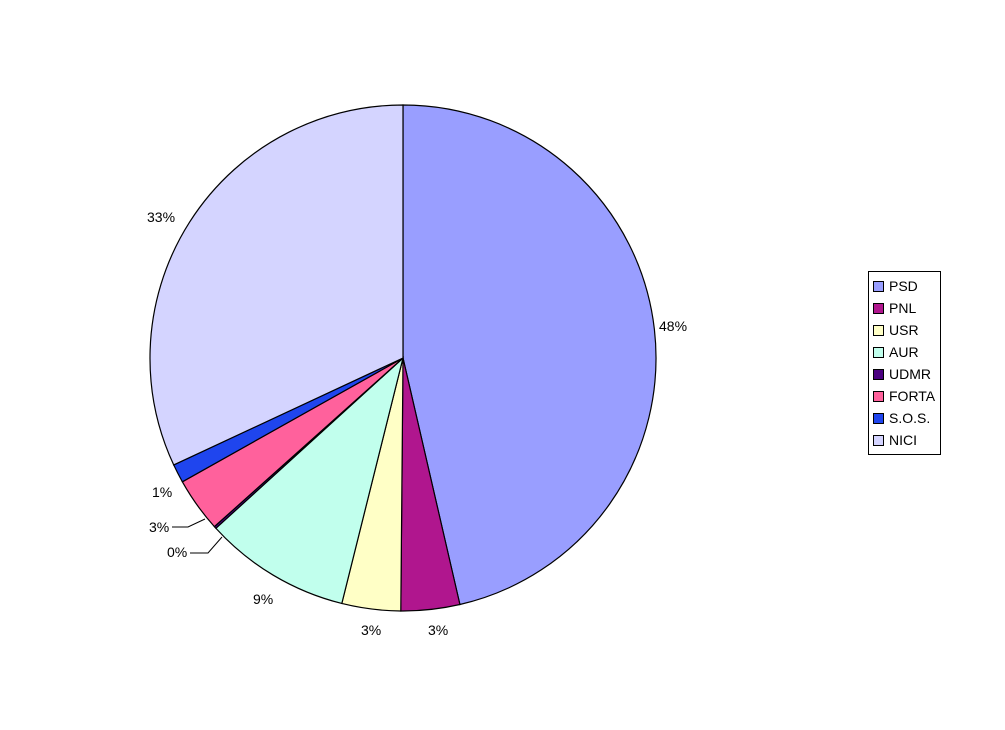 Image resolution: width=1005 pixels, height=730 pixels. What do you see at coordinates (910, 418) in the screenshot?
I see `legend-label-s-o-s: S.O.S.` at bounding box center [910, 418].